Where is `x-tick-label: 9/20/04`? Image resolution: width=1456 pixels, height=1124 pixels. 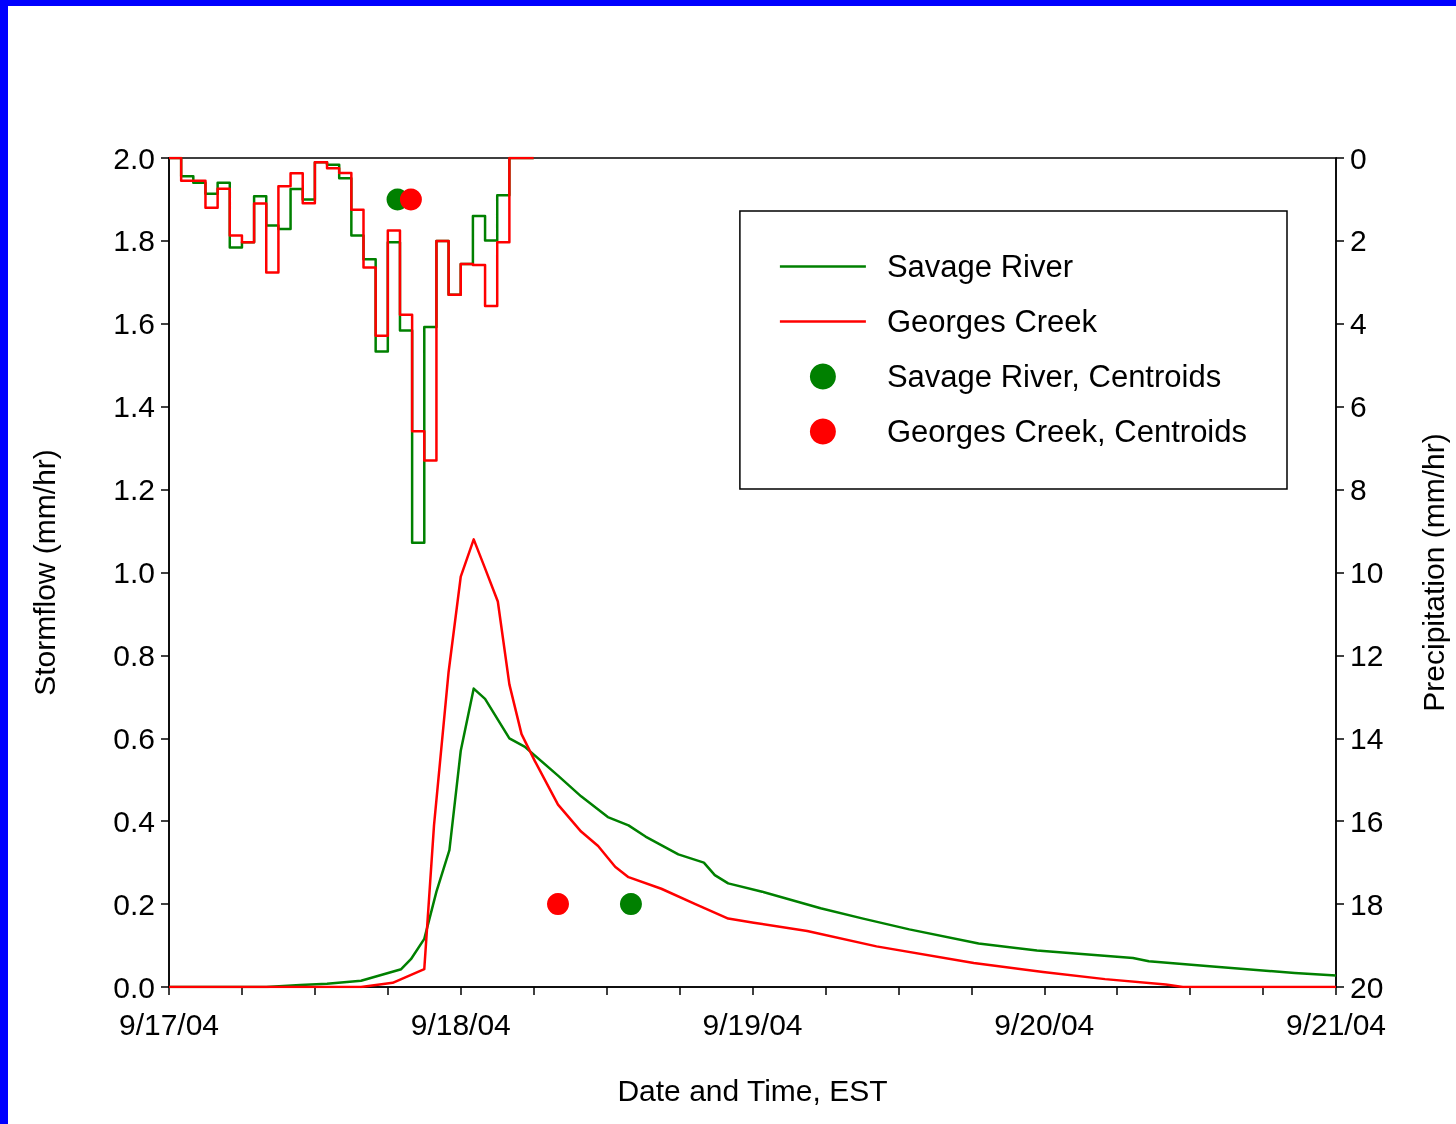
x-tick-label: 9/20/04 is located at coordinates (1044, 1024).